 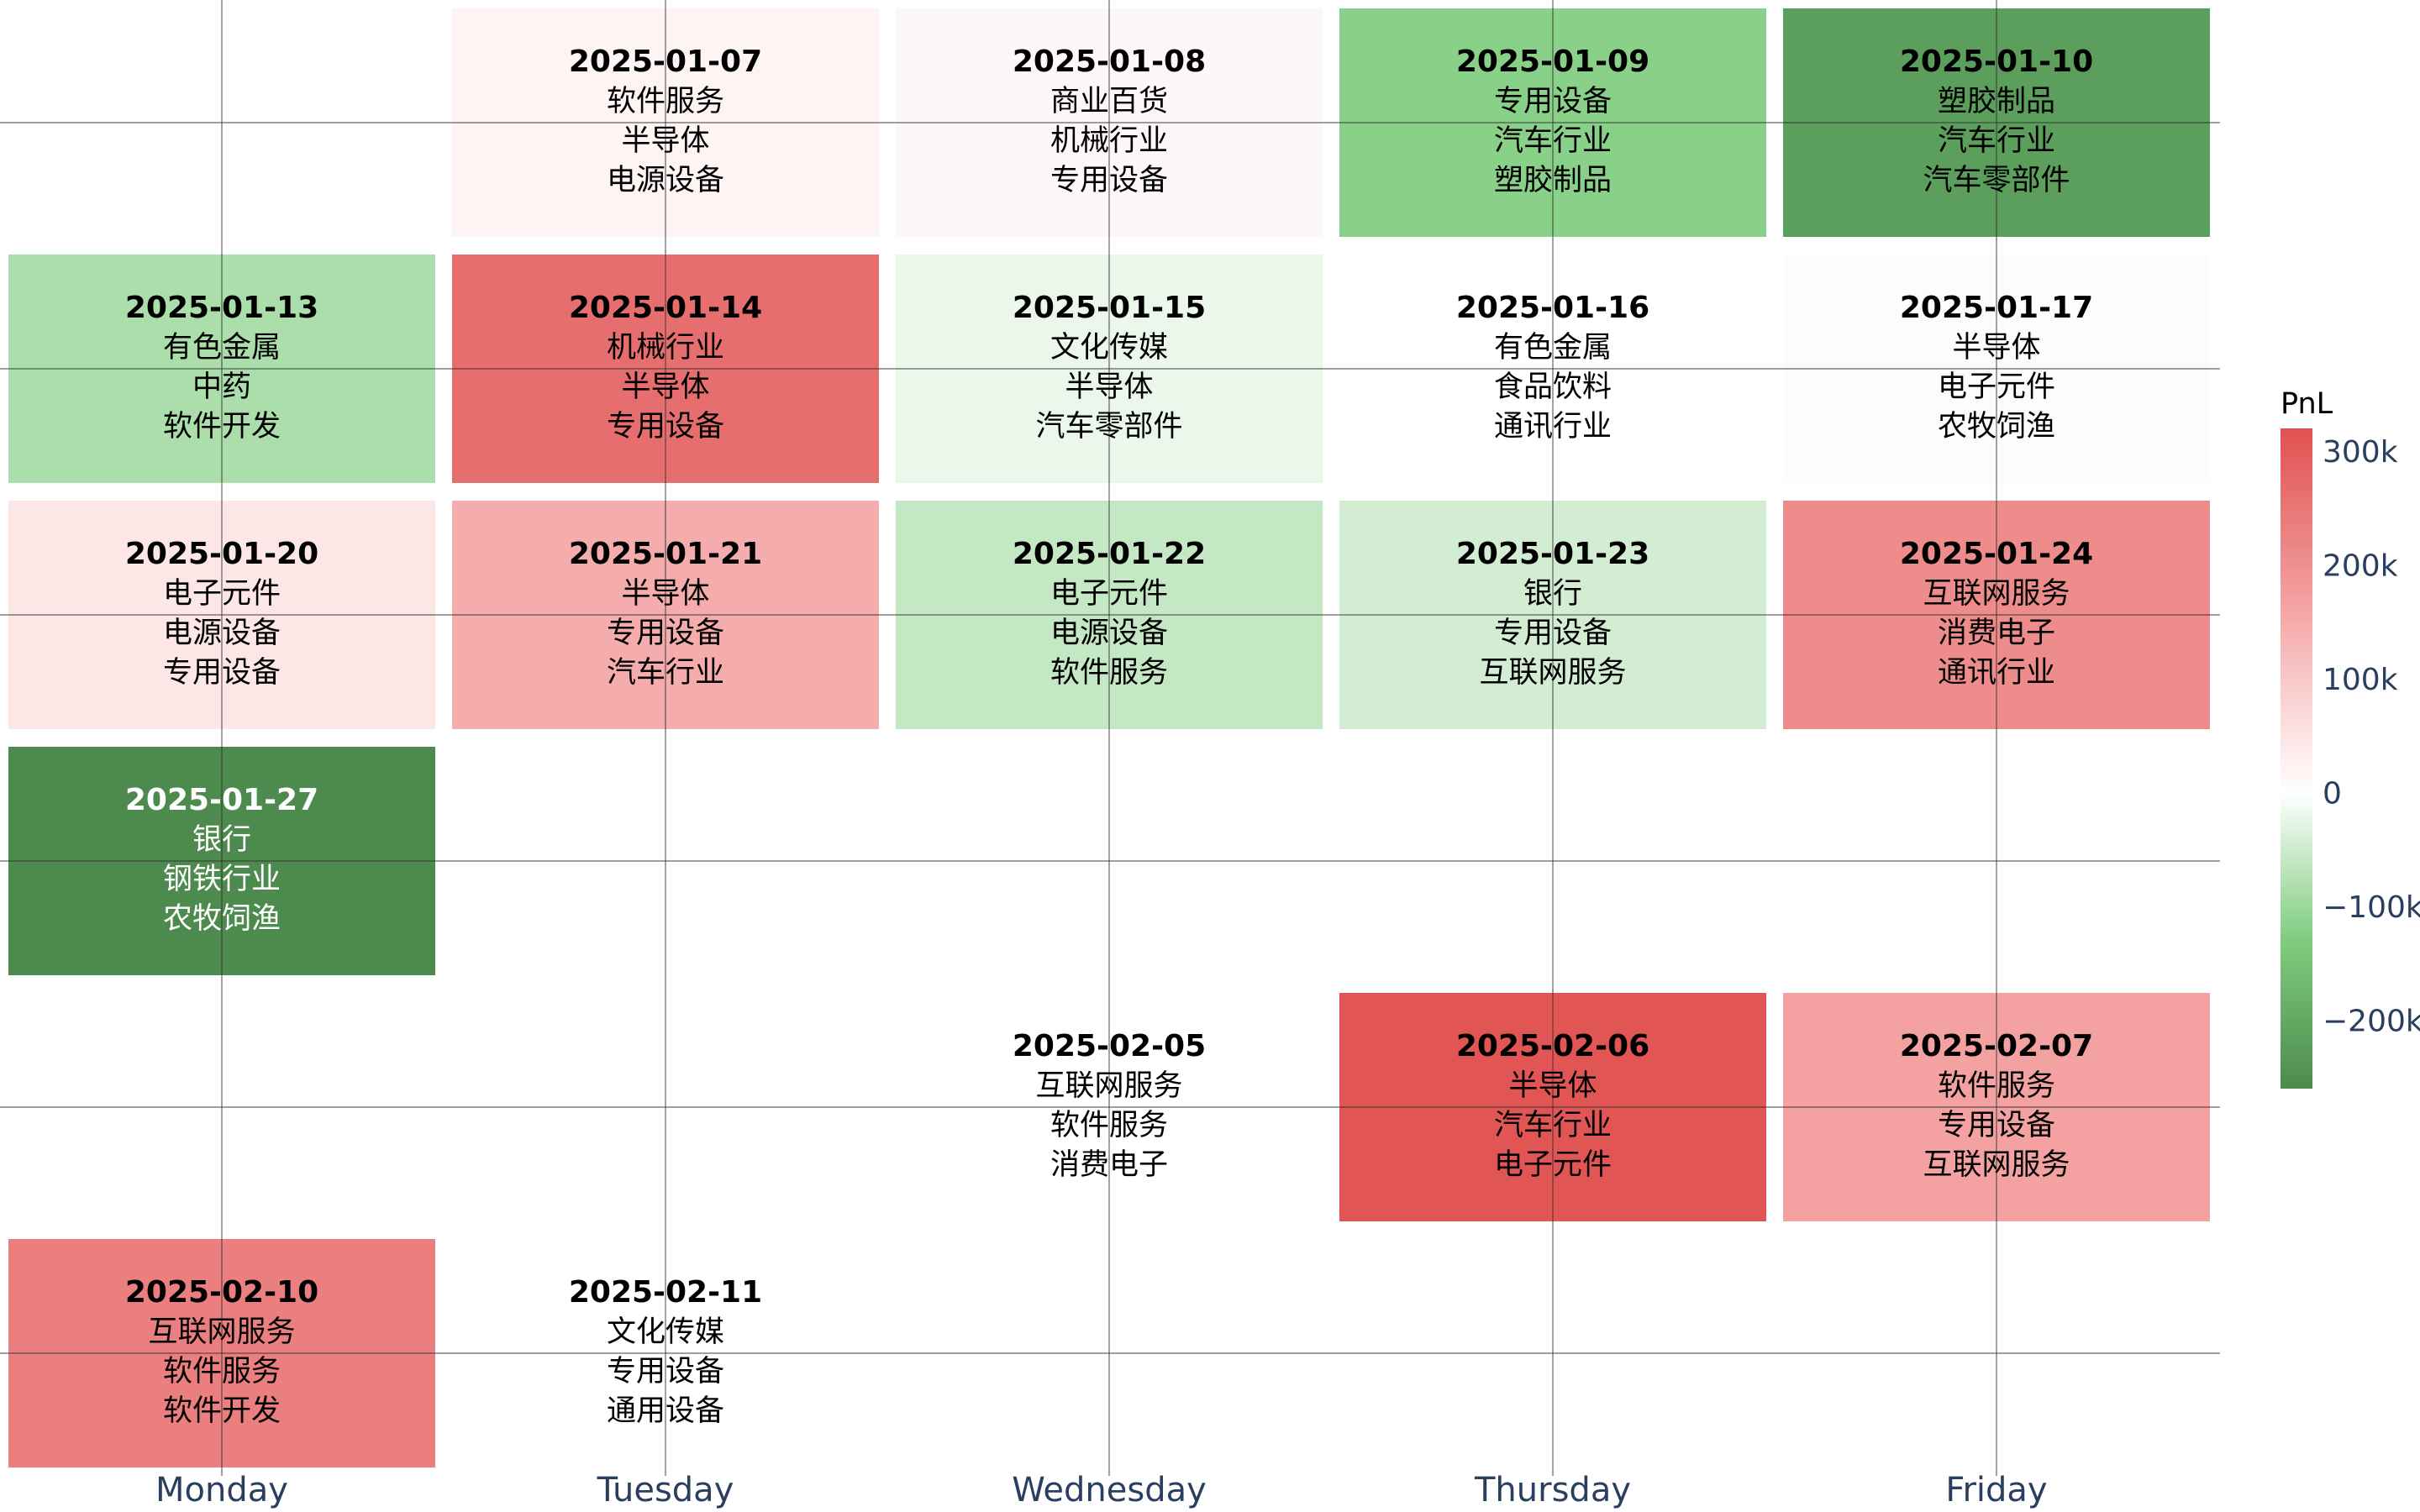 I want to click on cell-date-label: 2025-01-09, so click(x=1553, y=62).